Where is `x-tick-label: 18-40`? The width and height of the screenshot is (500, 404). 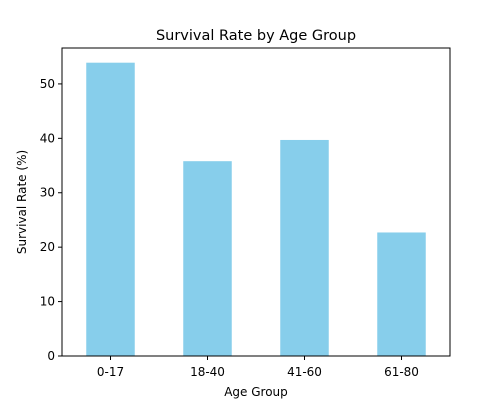 x-tick-label: 18-40 is located at coordinates (207, 372).